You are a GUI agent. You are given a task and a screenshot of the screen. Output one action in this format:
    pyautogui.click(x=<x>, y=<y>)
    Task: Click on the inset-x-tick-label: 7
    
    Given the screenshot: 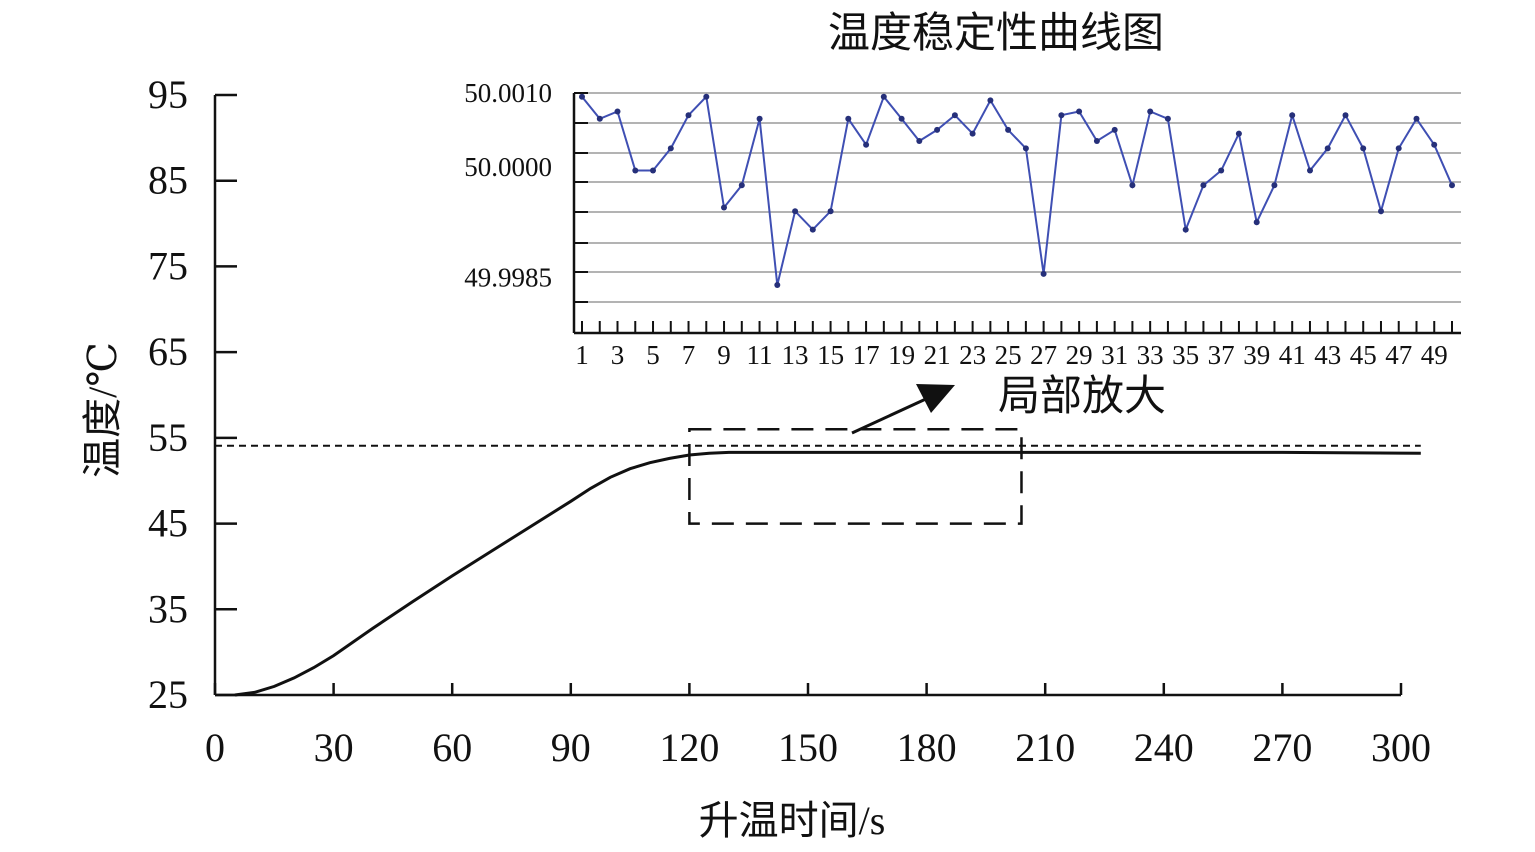 What is the action you would take?
    pyautogui.click(x=689, y=355)
    